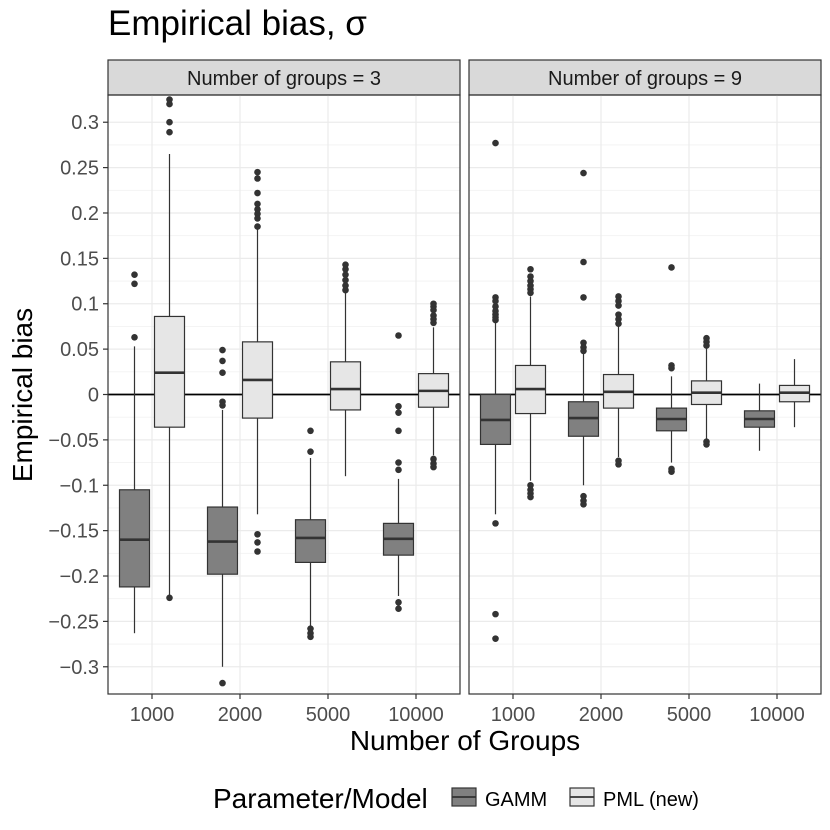 This screenshot has height=830, width=830. What do you see at coordinates (79, 577) in the screenshot?
I see `y-tick-label: −0.2` at bounding box center [79, 577].